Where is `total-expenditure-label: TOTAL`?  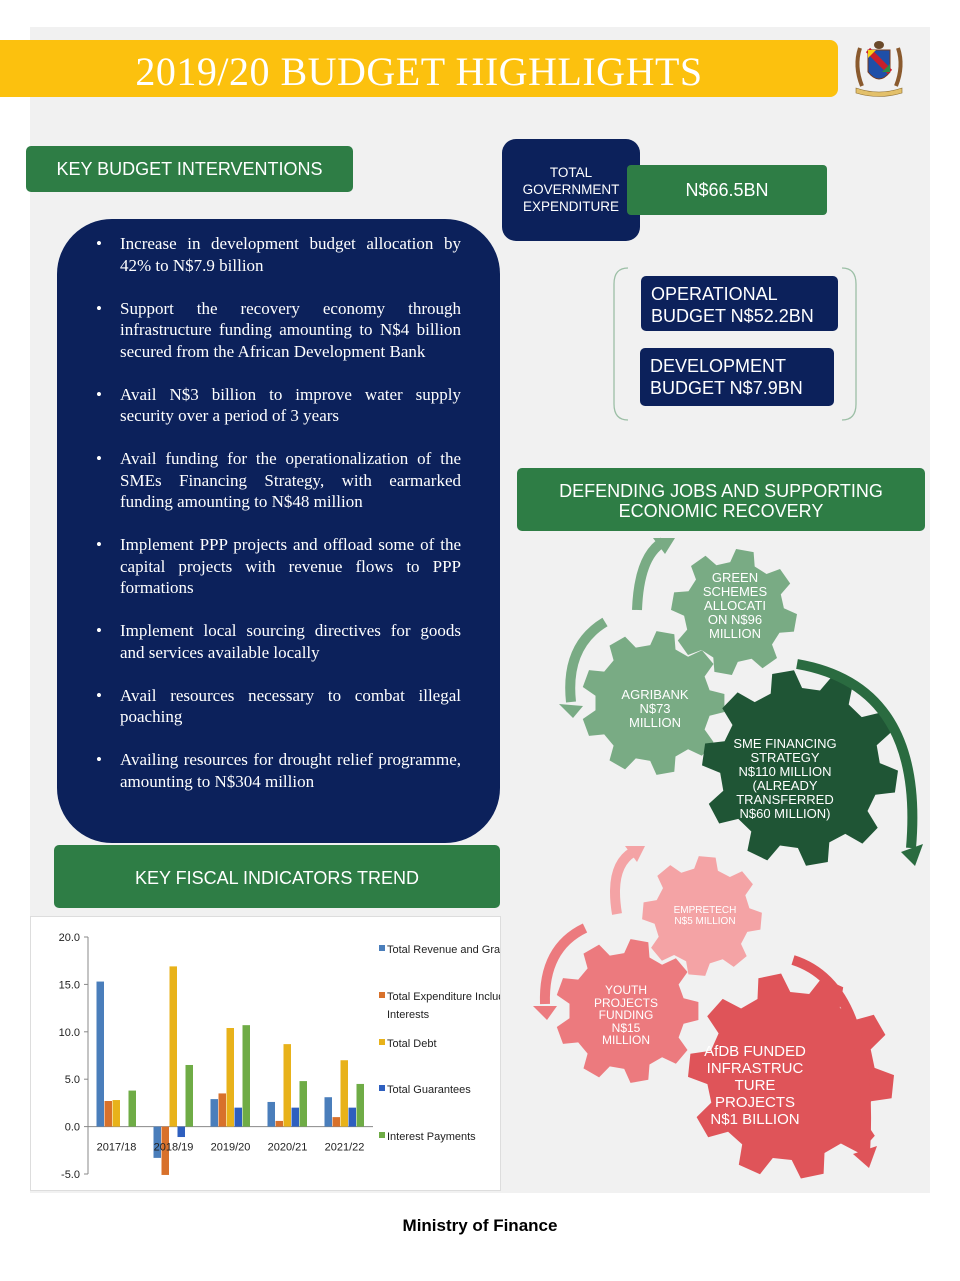
total-expenditure-label: TOTAL is located at coordinates (571, 172).